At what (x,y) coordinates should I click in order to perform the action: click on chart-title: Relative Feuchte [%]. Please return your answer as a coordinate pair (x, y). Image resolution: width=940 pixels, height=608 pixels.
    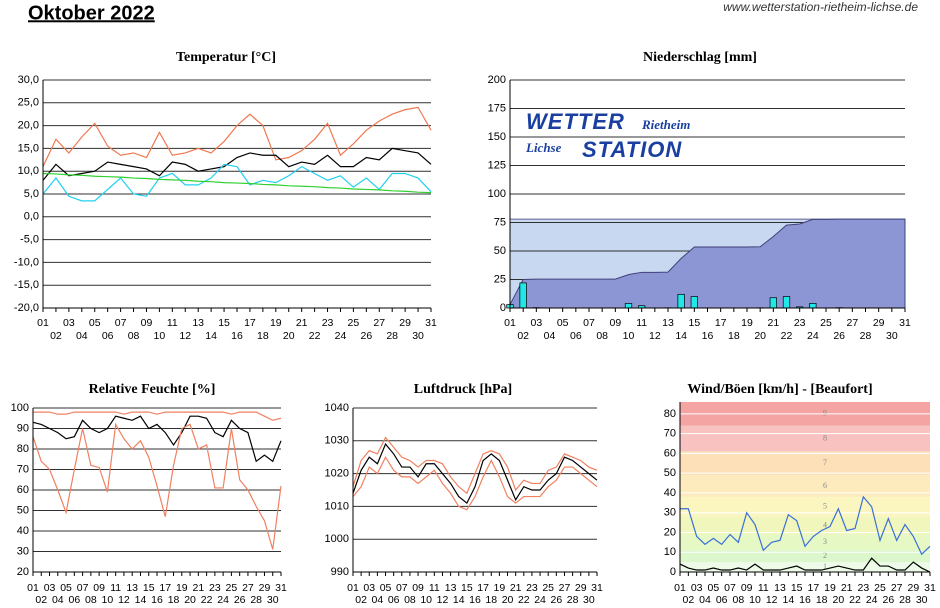
    Looking at the image, I should click on (152, 389).